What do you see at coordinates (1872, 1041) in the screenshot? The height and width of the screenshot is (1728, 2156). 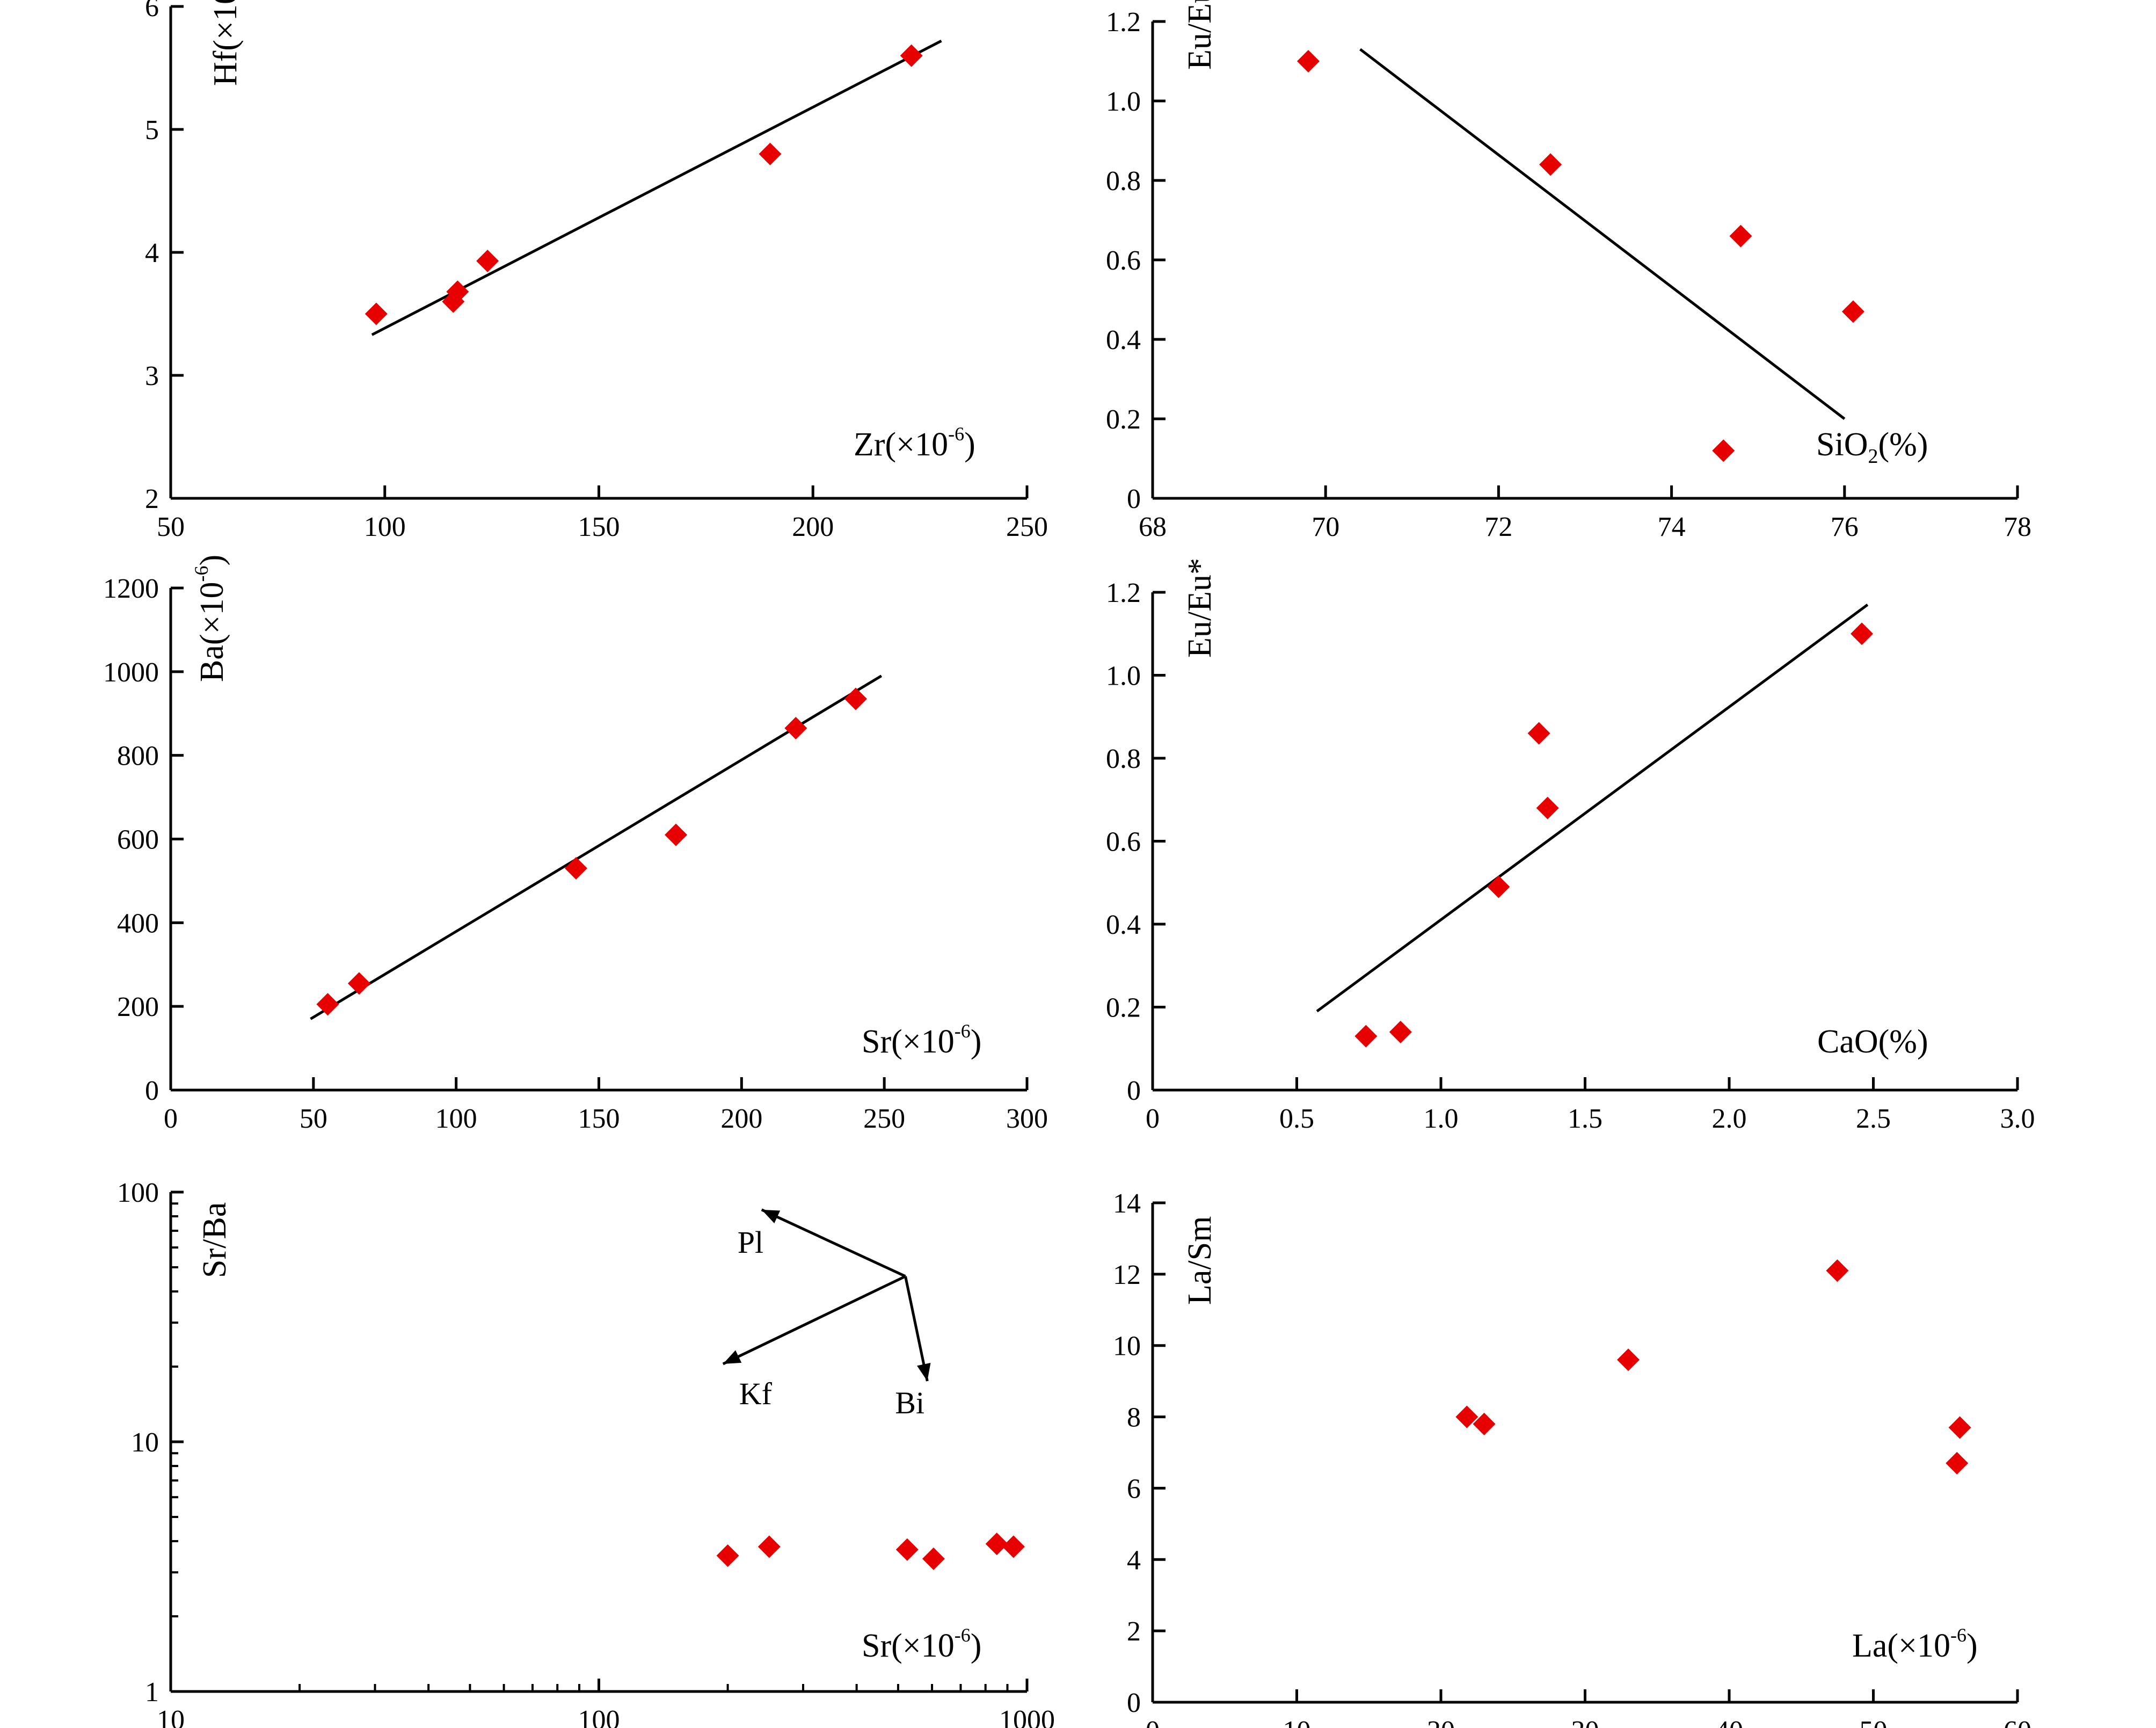 I see `eu-cao-x-axis-label: CaO(%)` at bounding box center [1872, 1041].